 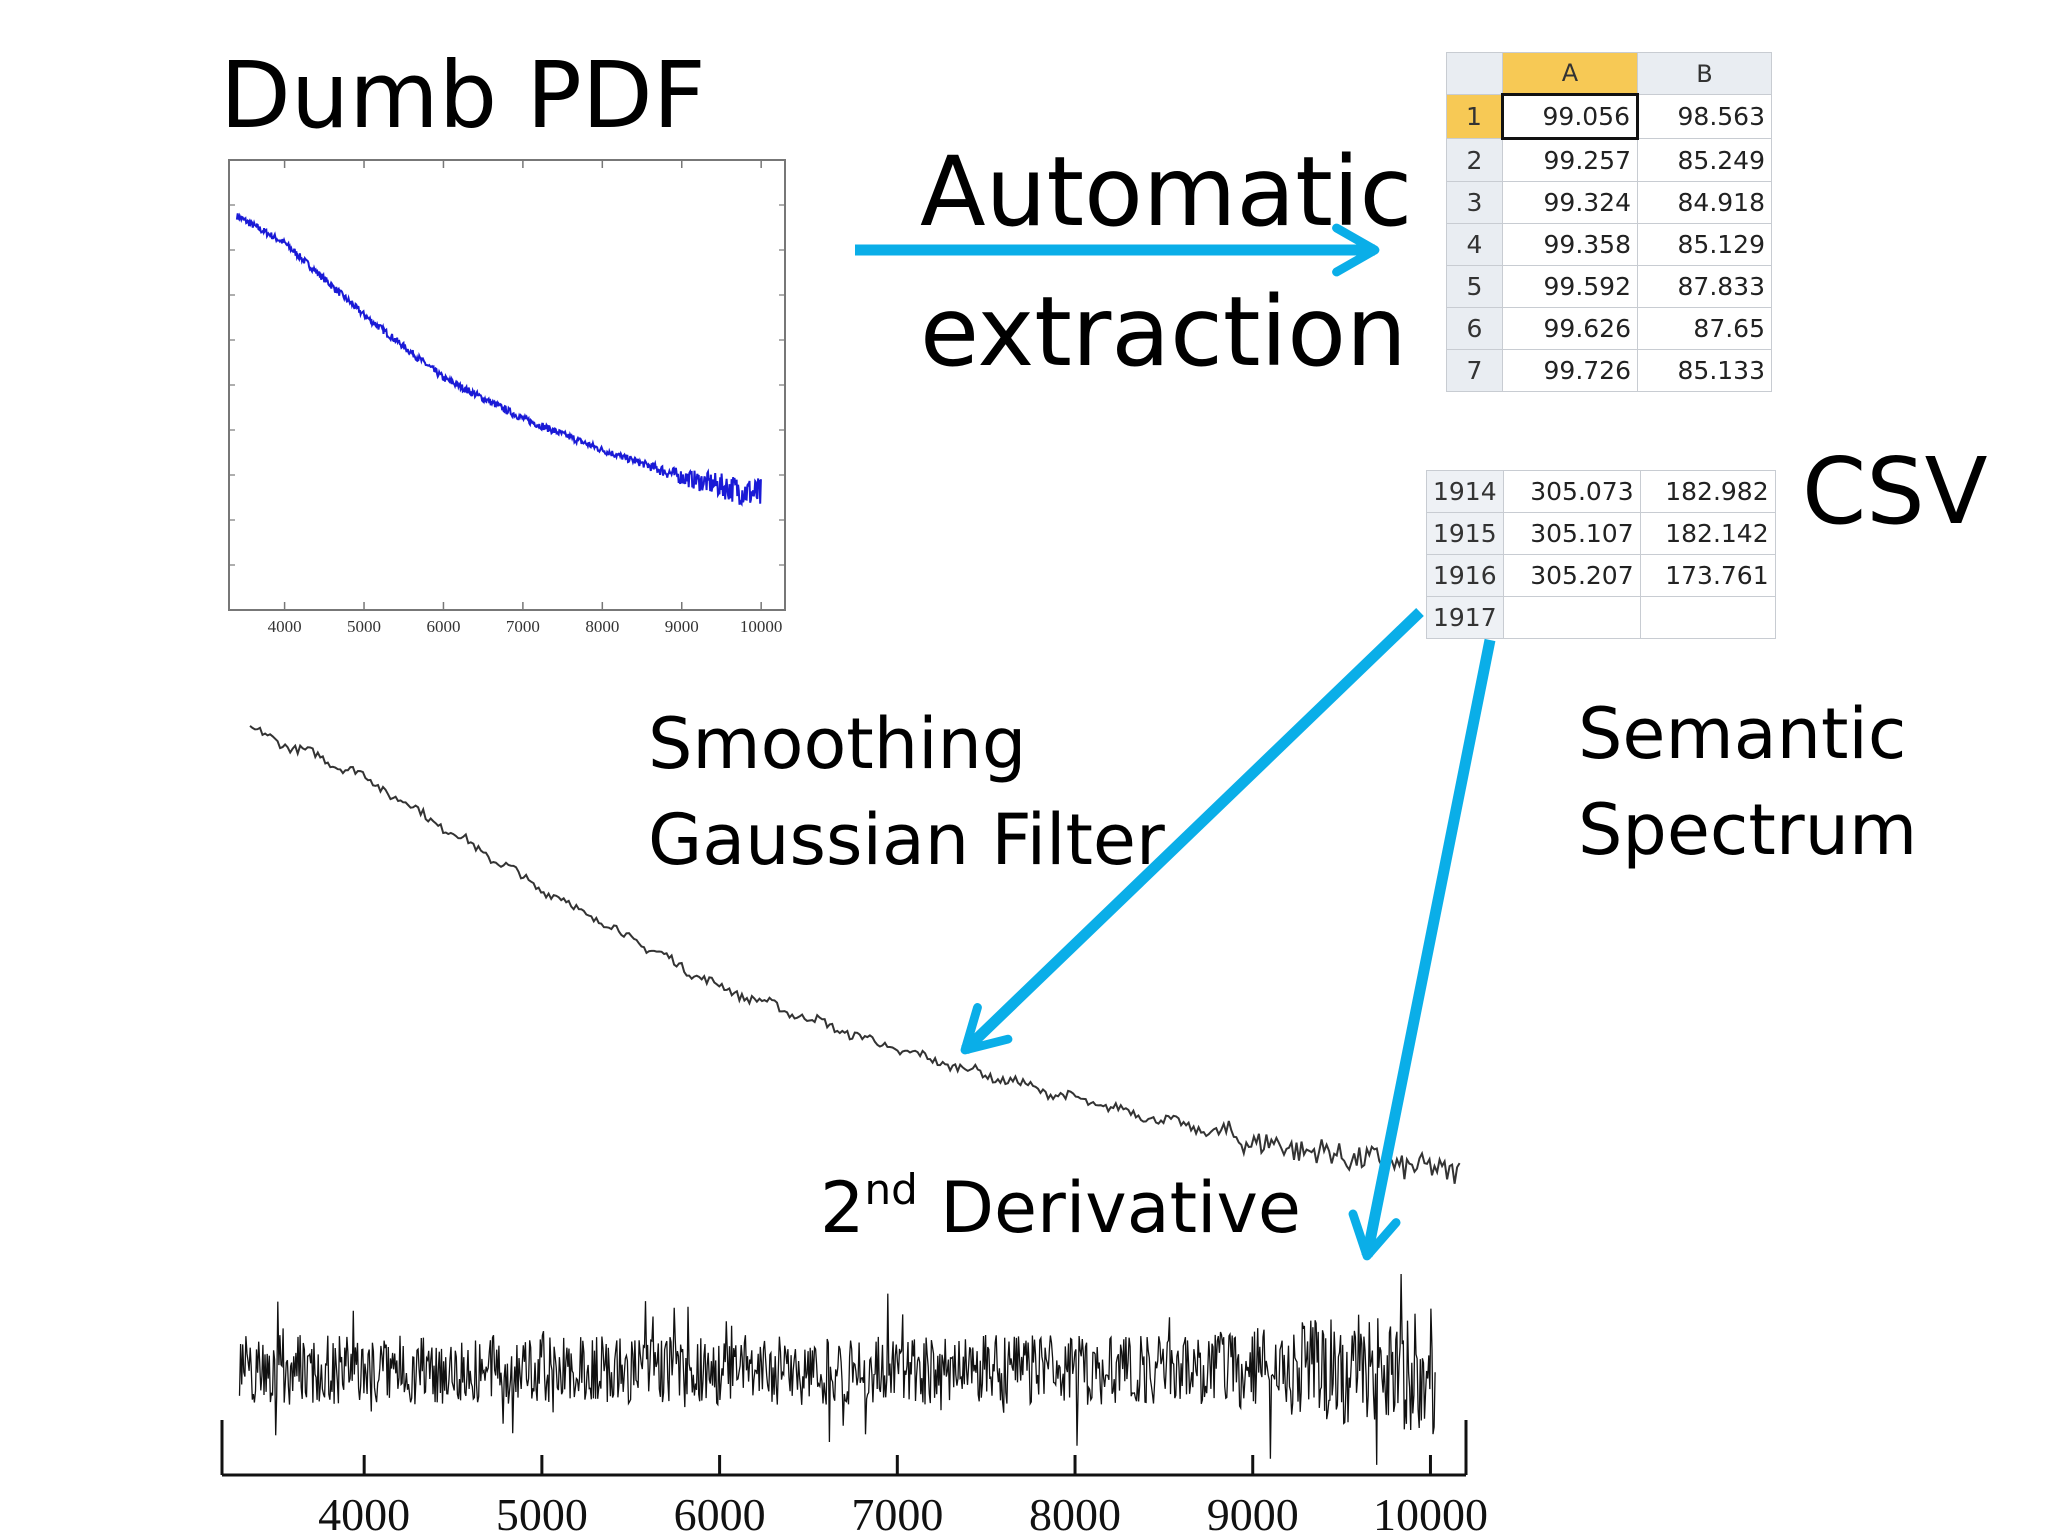 What do you see at coordinates (1192, 831) in the screenshot?
I see `smoothing-arrow` at bounding box center [1192, 831].